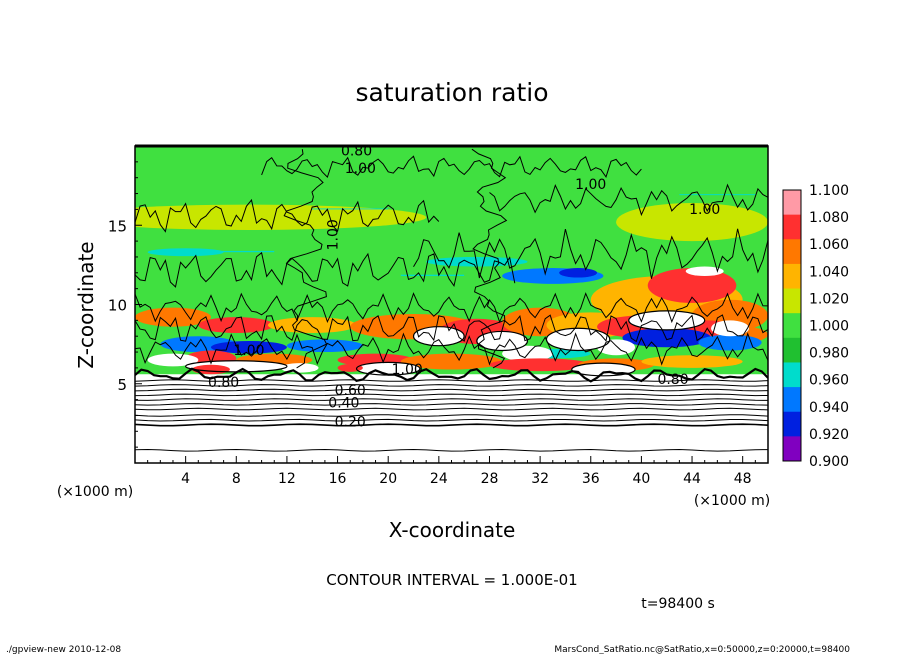  I want to click on x-tick-label: 28, so click(490, 479).